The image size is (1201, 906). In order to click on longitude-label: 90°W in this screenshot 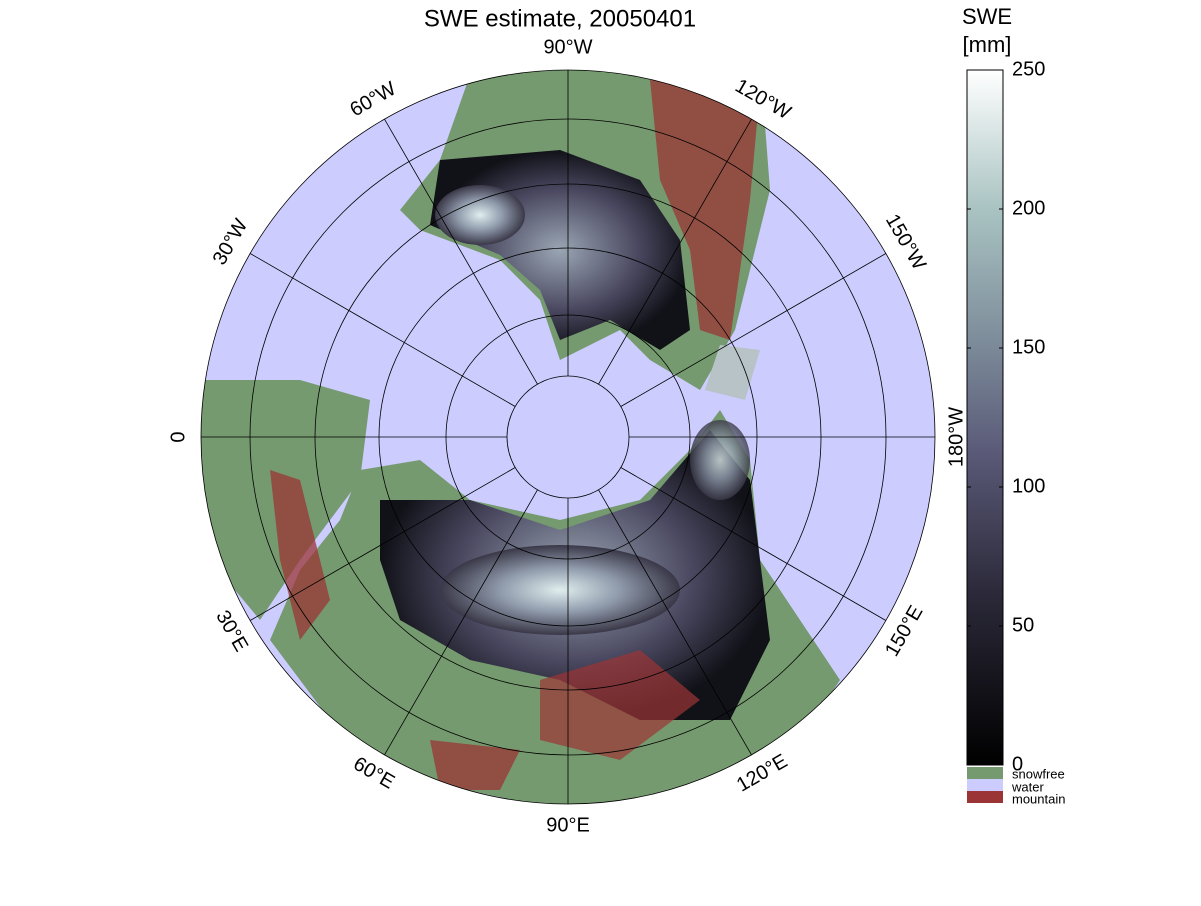, I will do `click(567, 47)`.